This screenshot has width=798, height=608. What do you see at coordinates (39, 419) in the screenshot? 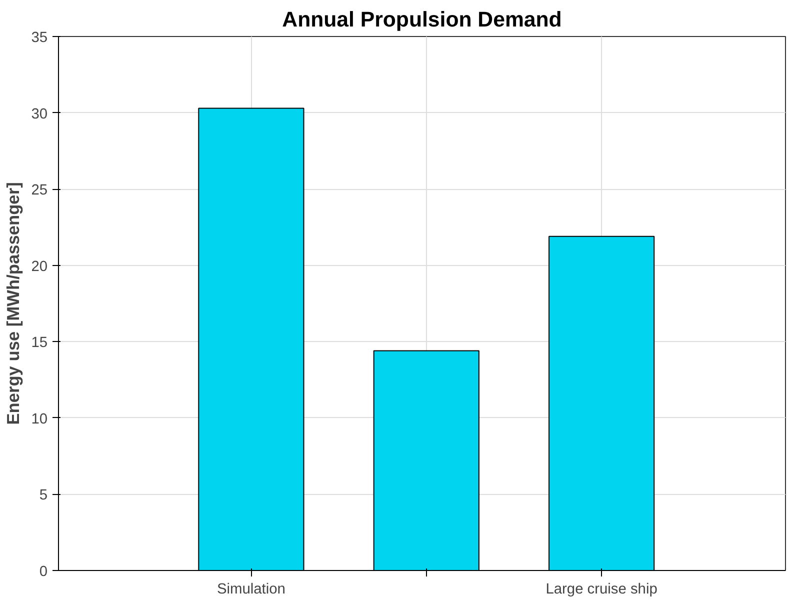
I see `y-tick-label: 10` at bounding box center [39, 419].